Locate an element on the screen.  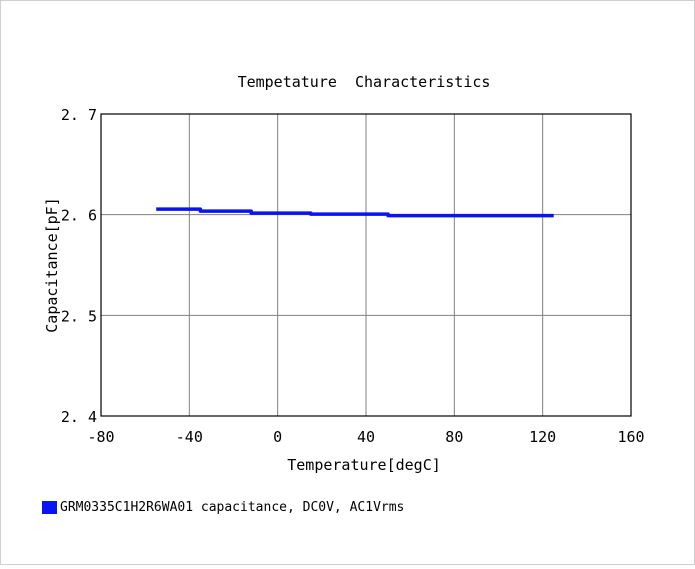
x-tick-label: 80 is located at coordinates (454, 437).